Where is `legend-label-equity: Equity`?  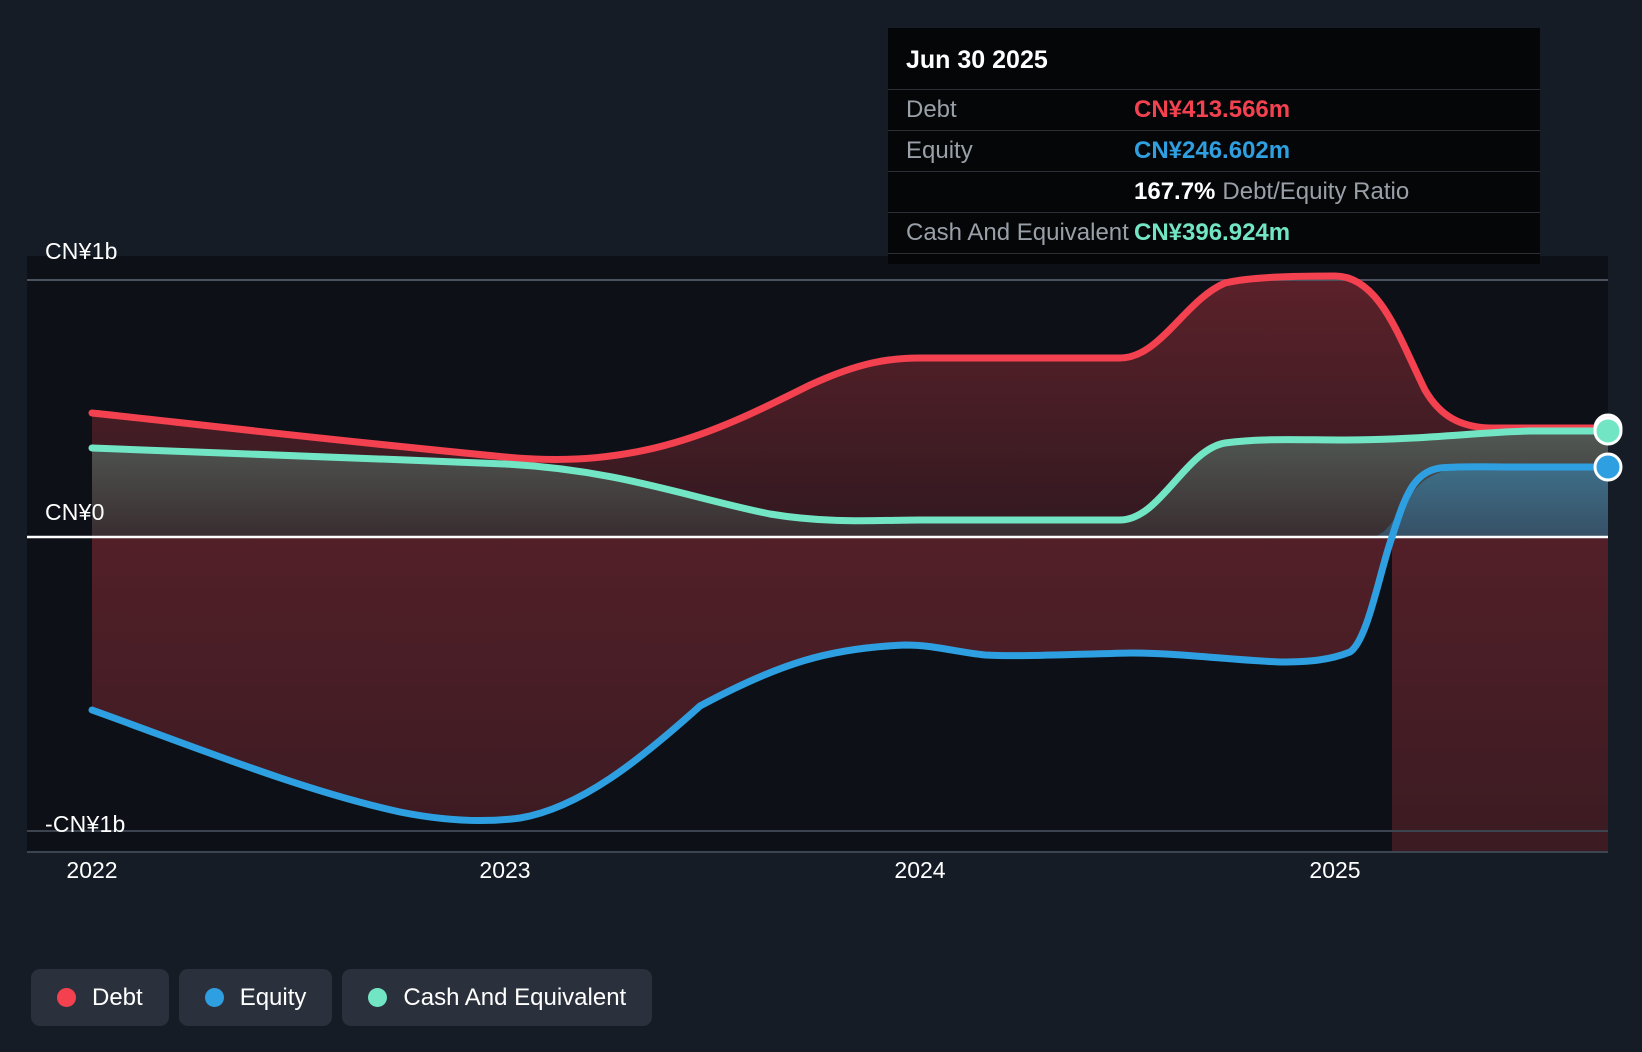 legend-label-equity: Equity is located at coordinates (273, 997).